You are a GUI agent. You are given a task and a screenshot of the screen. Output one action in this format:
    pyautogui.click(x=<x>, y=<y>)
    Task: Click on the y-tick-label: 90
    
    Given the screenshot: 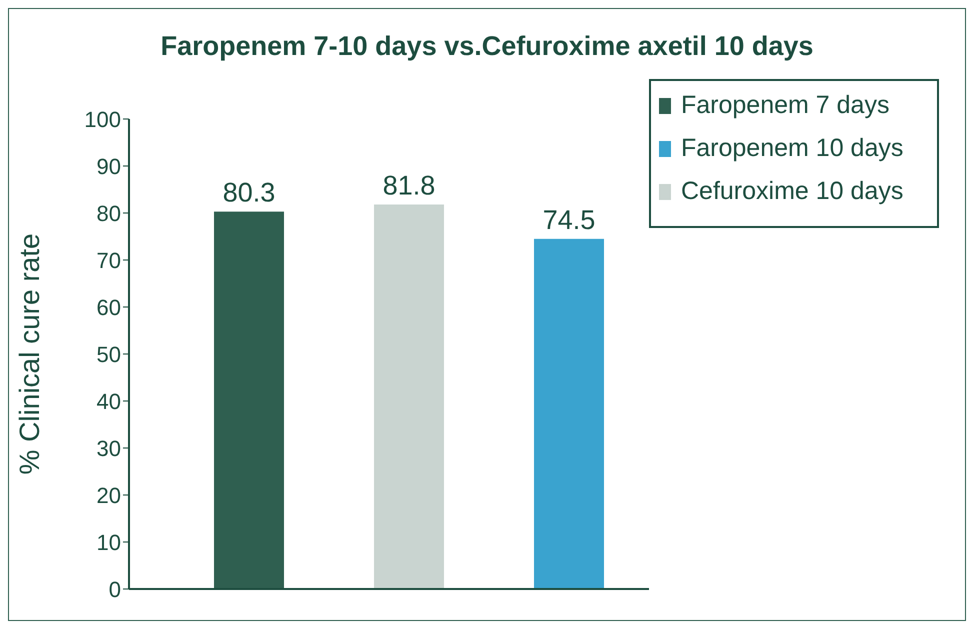 What is the action you would take?
    pyautogui.click(x=108, y=166)
    